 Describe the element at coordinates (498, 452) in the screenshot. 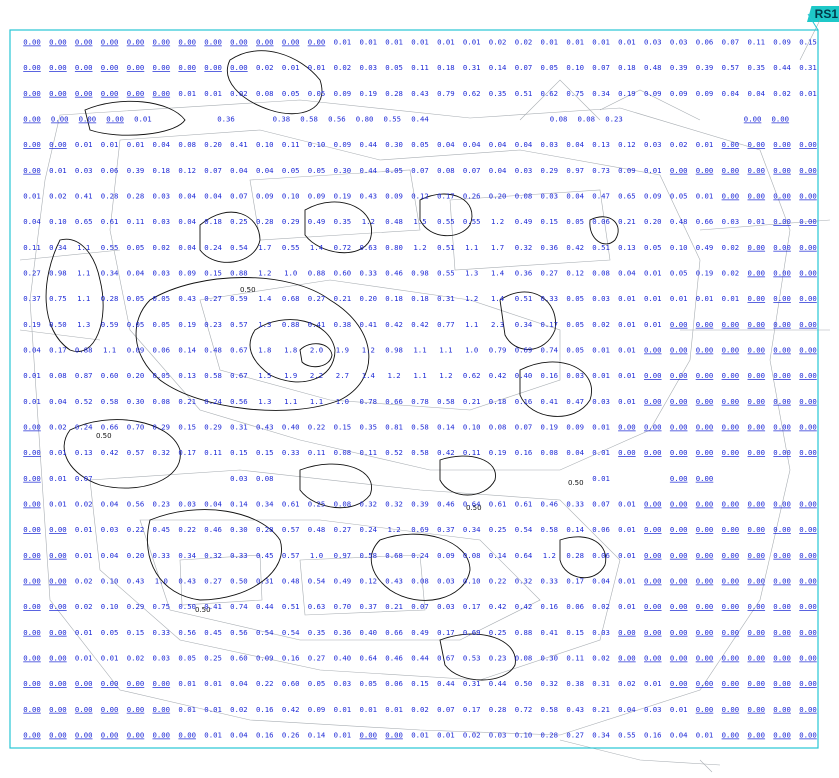

I see `grid-value: 0.19` at that location.